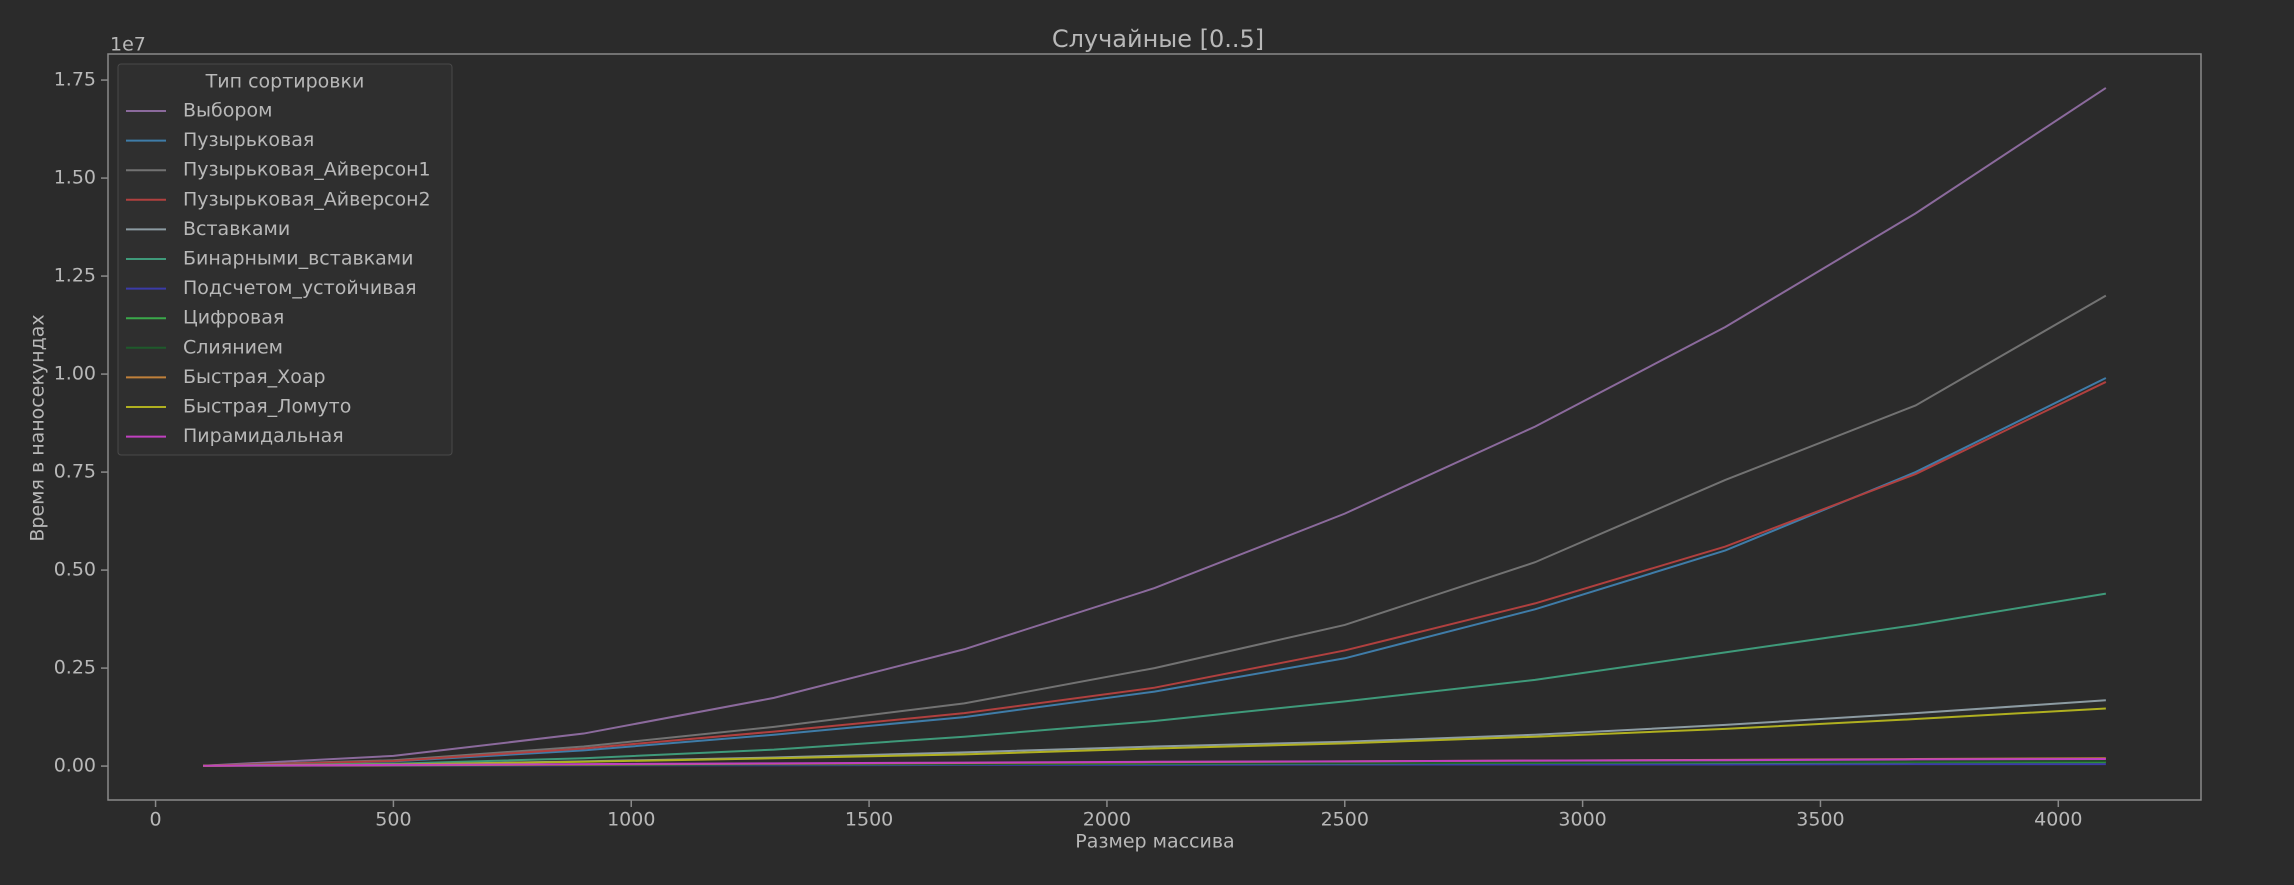  What do you see at coordinates (233, 318) in the screenshot?
I see `legend-label: Цифровая` at bounding box center [233, 318].